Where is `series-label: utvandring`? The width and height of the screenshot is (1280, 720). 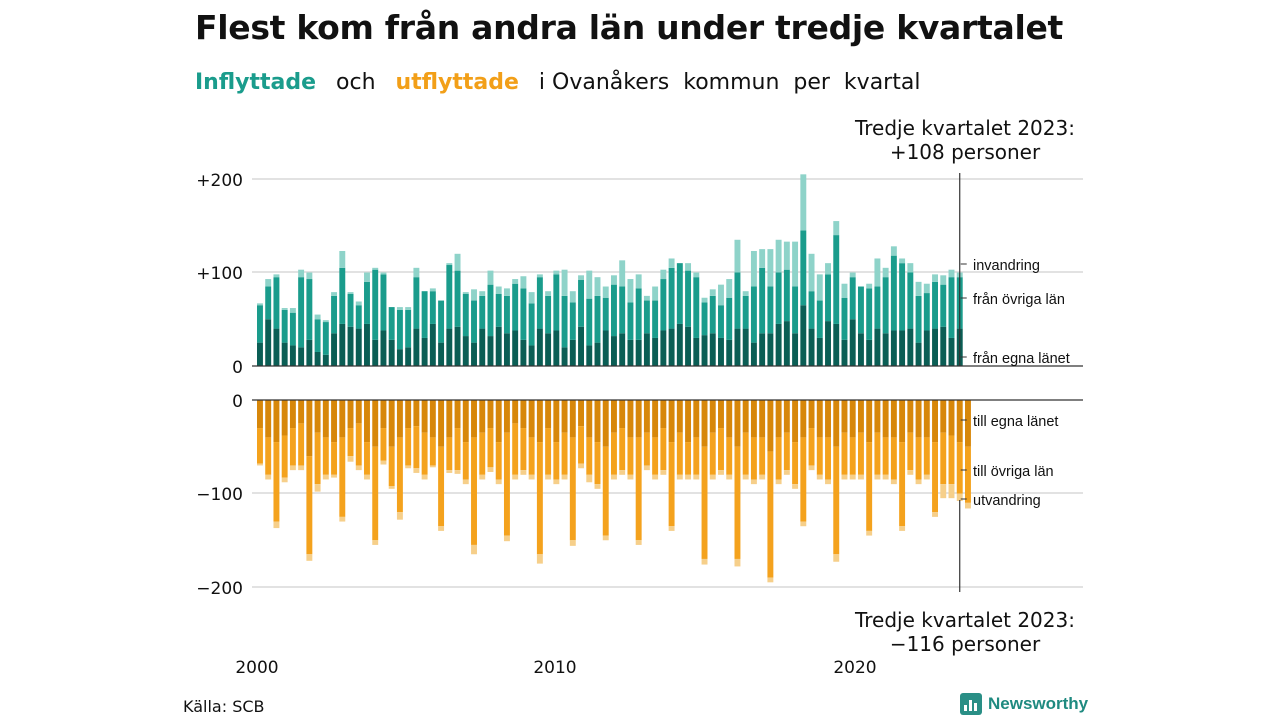
series-label: utvandring is located at coordinates (1007, 501).